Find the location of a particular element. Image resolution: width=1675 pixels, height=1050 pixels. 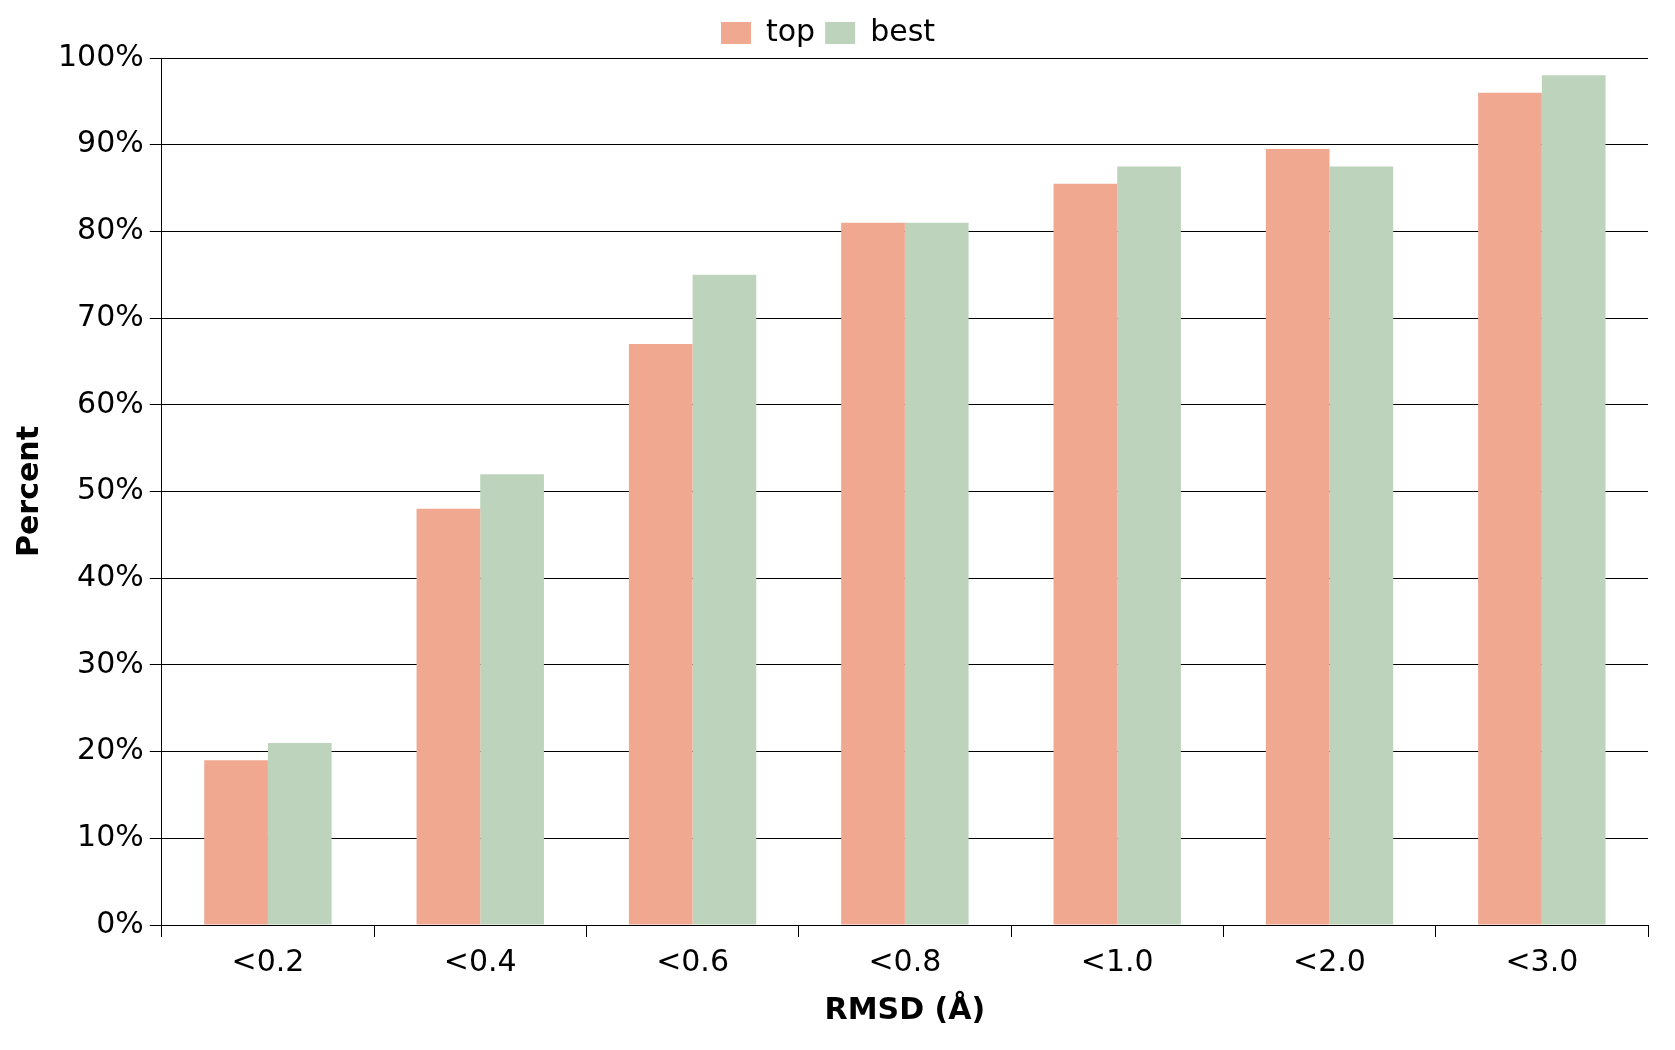

y-tick-label: 50% is located at coordinates (110, 489).